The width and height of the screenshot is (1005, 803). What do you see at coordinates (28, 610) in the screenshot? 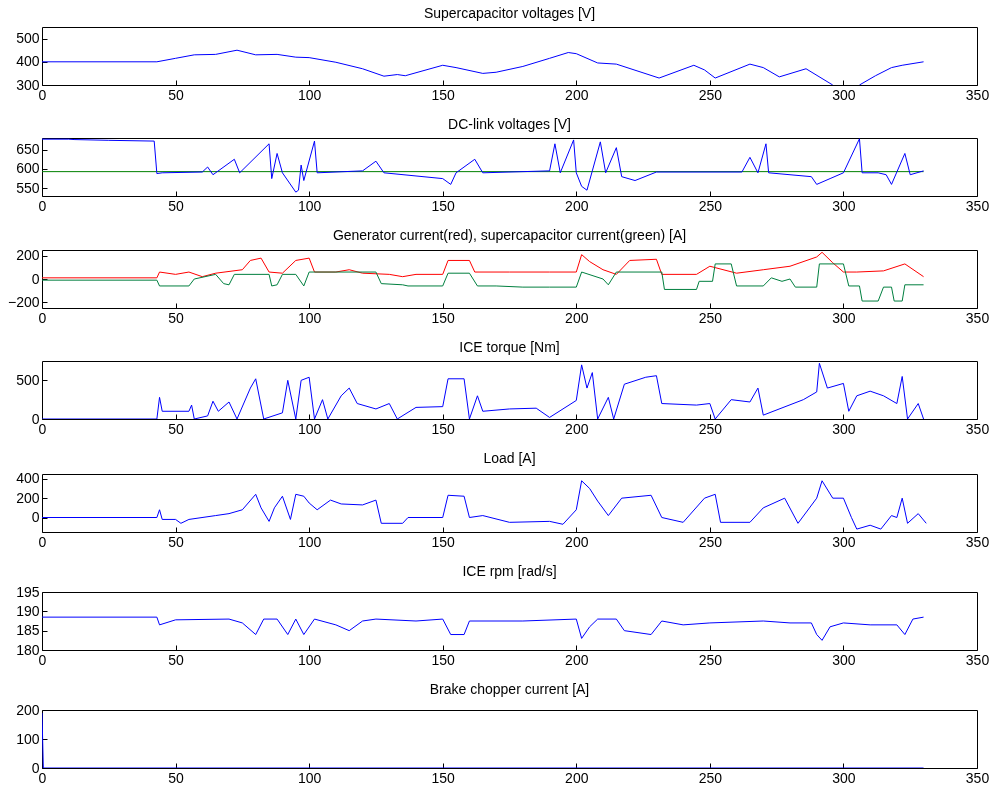
I see `y-tick-label: 190` at bounding box center [28, 610].